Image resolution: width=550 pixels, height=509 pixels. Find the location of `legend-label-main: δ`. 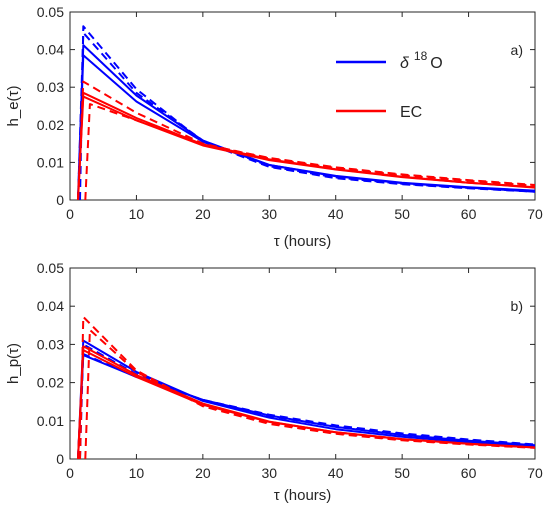

legend-label-main: δ is located at coordinates (405, 63).